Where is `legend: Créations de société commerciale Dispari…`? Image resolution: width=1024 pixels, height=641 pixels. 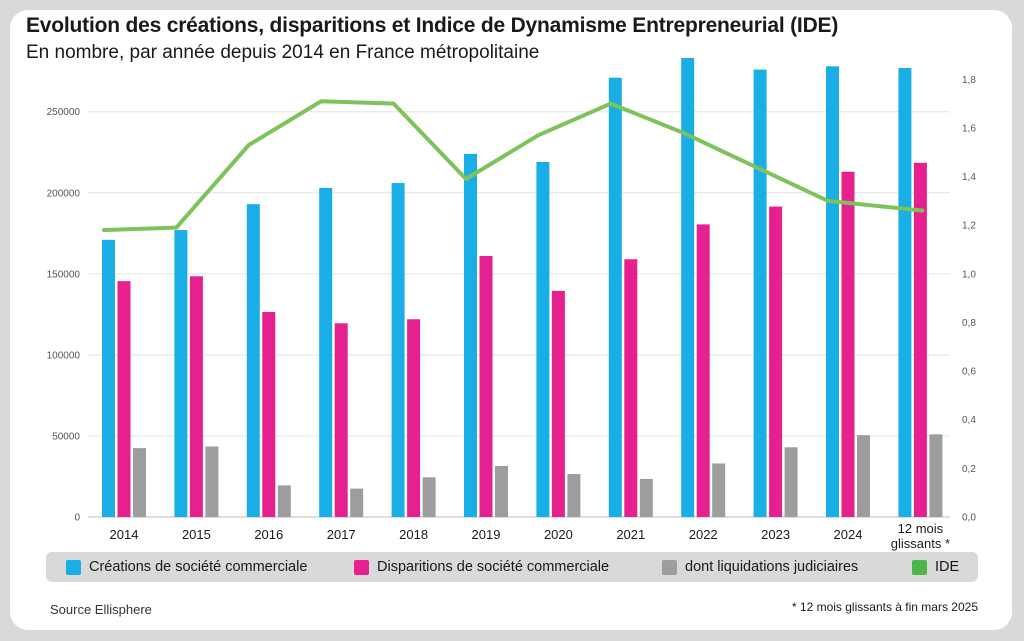 legend: Créations de société commerciale Dispari… is located at coordinates (512, 567).